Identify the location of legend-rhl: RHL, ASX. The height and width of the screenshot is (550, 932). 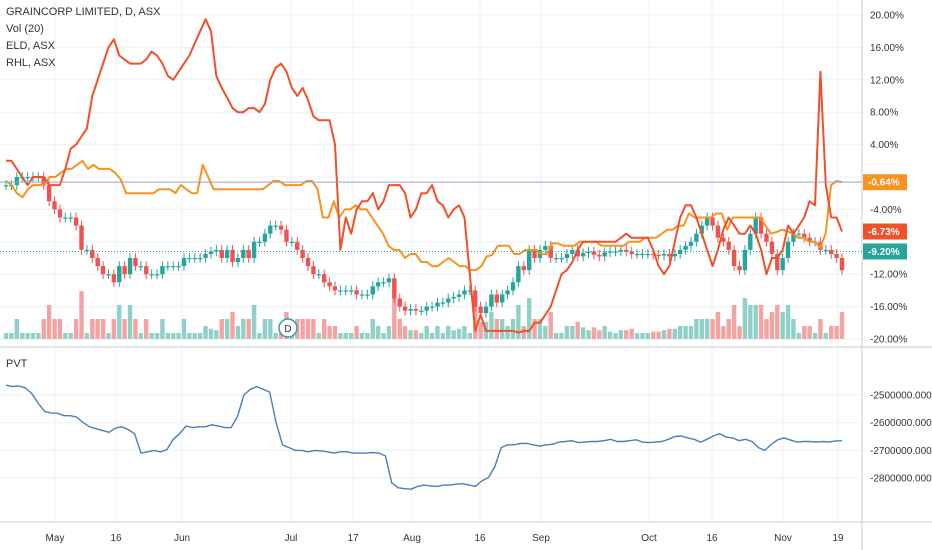
(31, 63).